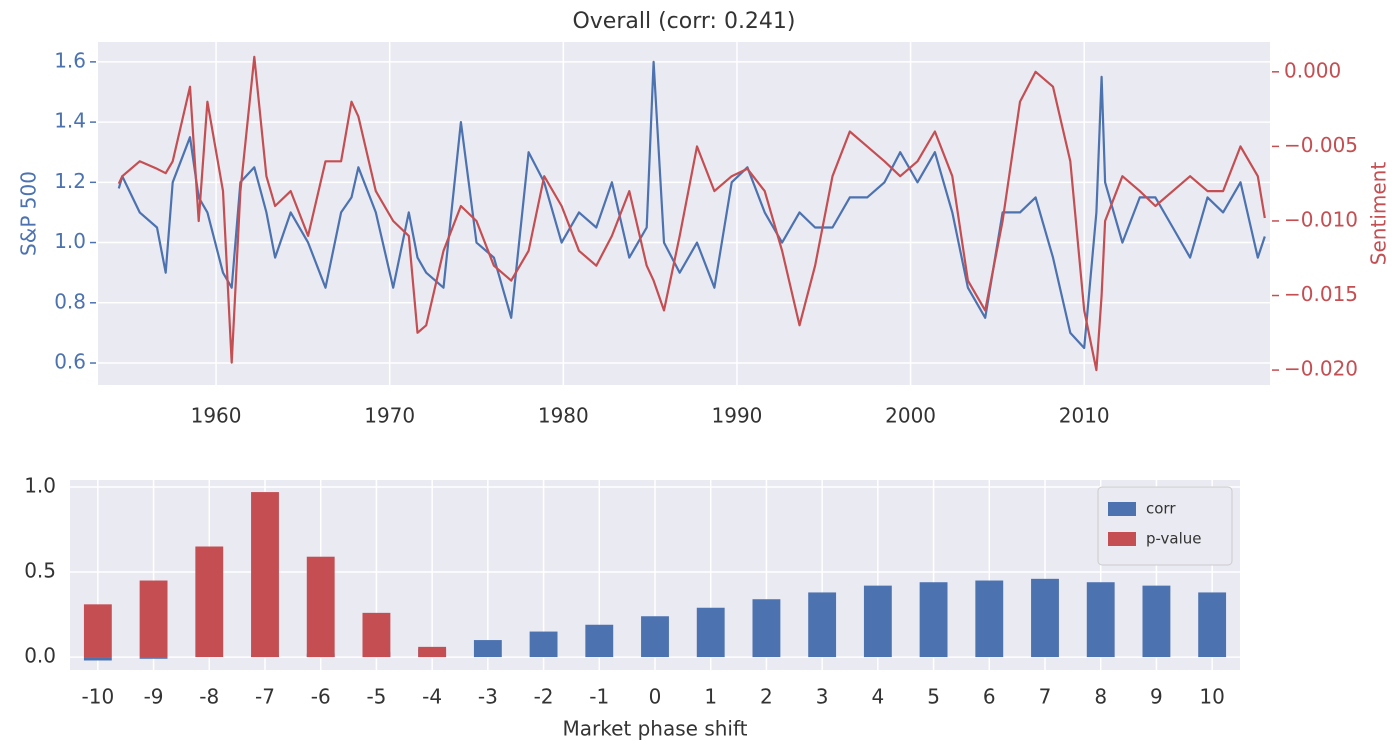 The height and width of the screenshot is (755, 1400). Describe the element at coordinates (376, 697) in the screenshot. I see `x-tick-label: -5` at that location.